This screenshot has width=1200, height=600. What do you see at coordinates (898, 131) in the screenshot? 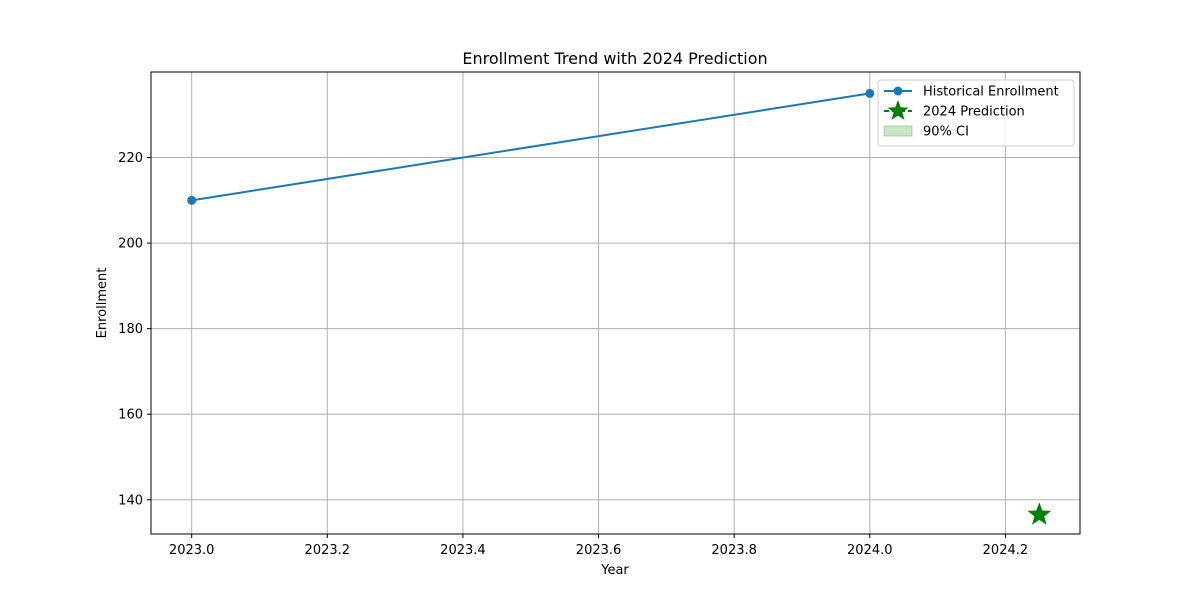
I see `legend-ci-swatch` at bounding box center [898, 131].